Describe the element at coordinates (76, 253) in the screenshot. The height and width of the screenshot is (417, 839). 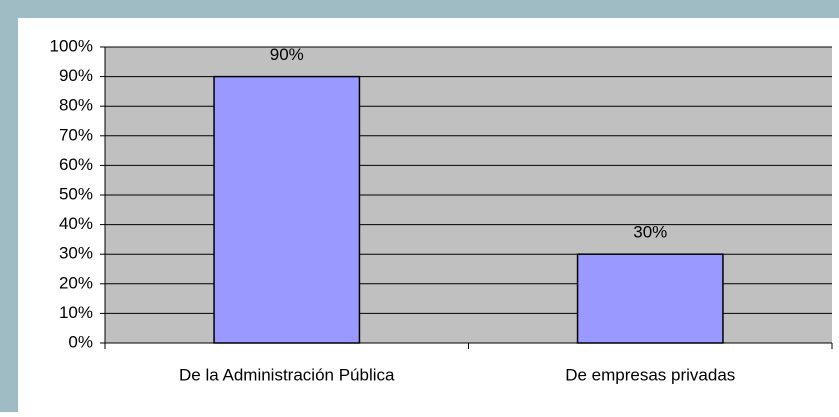
I see `y-tick-label: 30%` at that location.